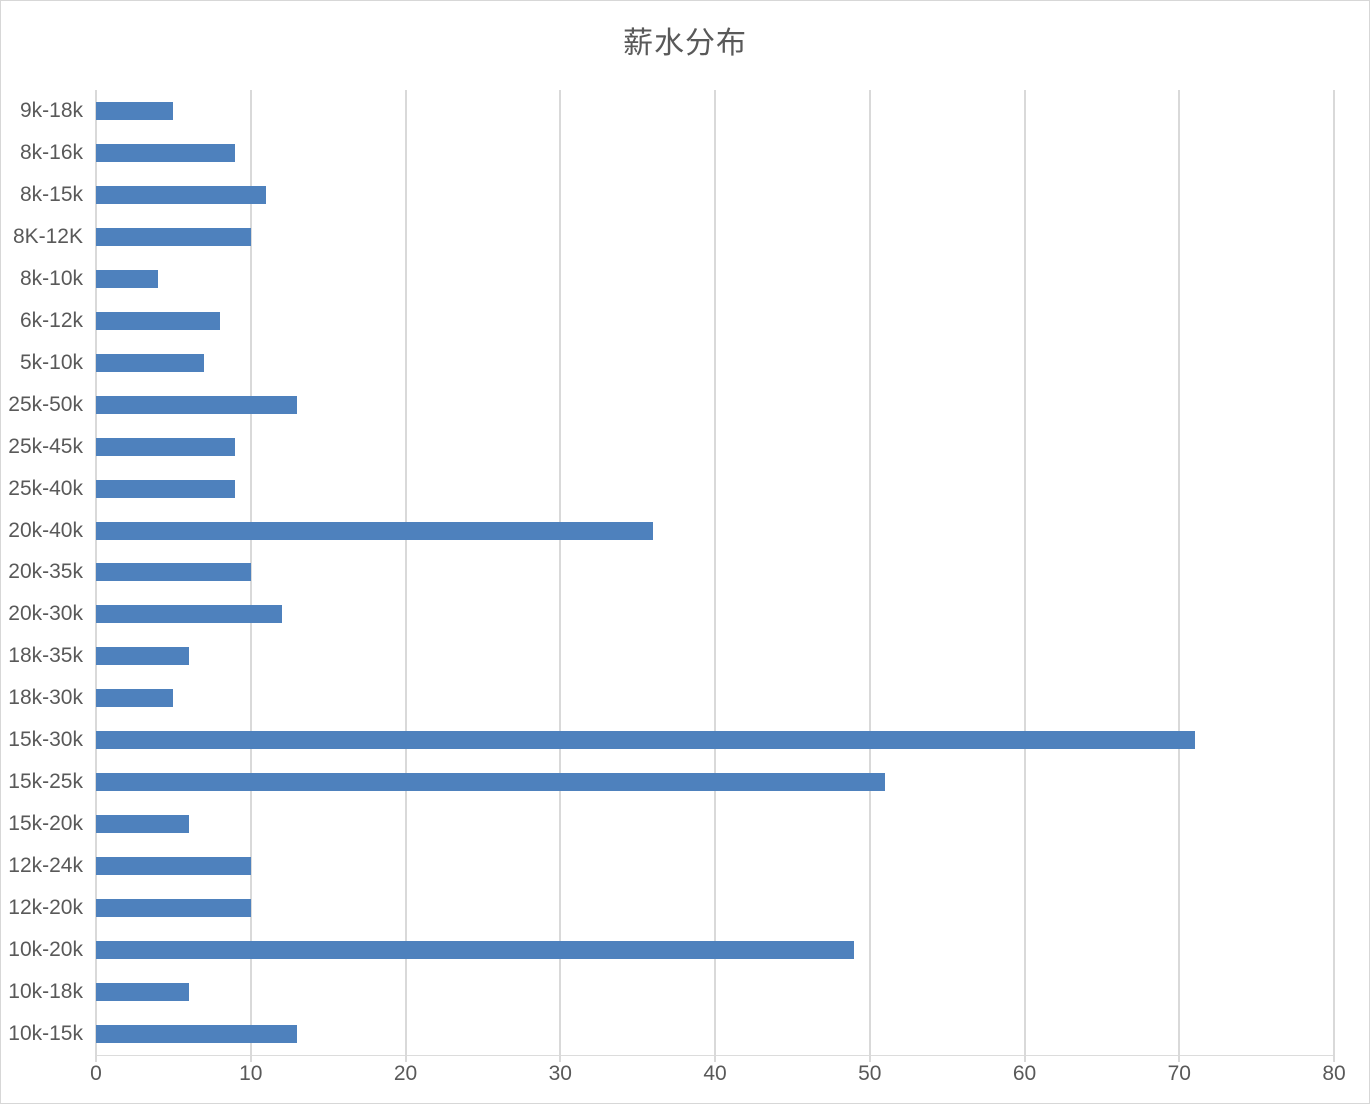 This screenshot has width=1370, height=1104. What do you see at coordinates (45, 614) in the screenshot?
I see `category-label: 20k-30k` at bounding box center [45, 614].